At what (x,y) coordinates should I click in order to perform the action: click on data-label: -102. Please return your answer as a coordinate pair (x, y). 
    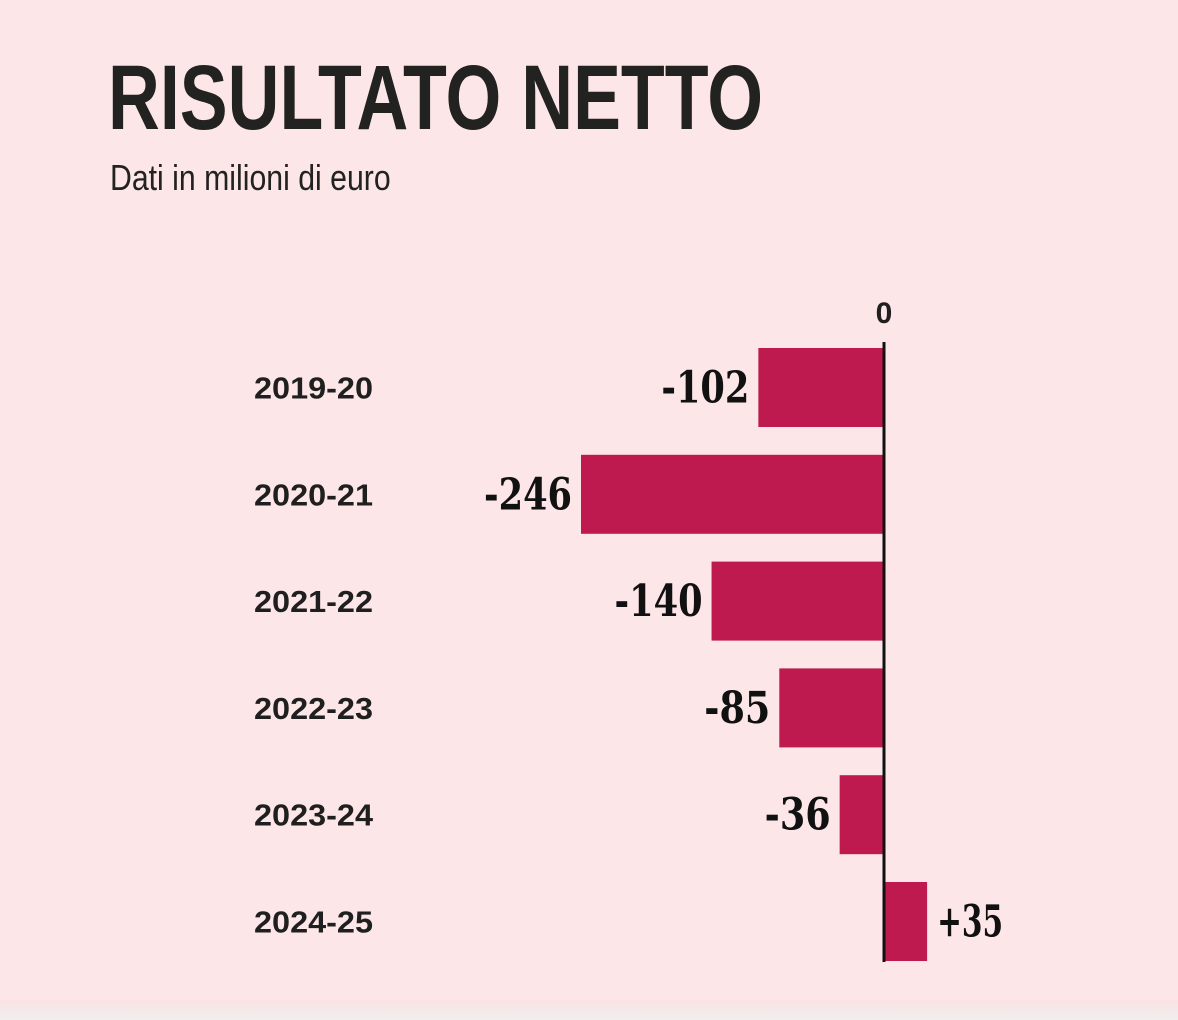
    Looking at the image, I should click on (705, 388).